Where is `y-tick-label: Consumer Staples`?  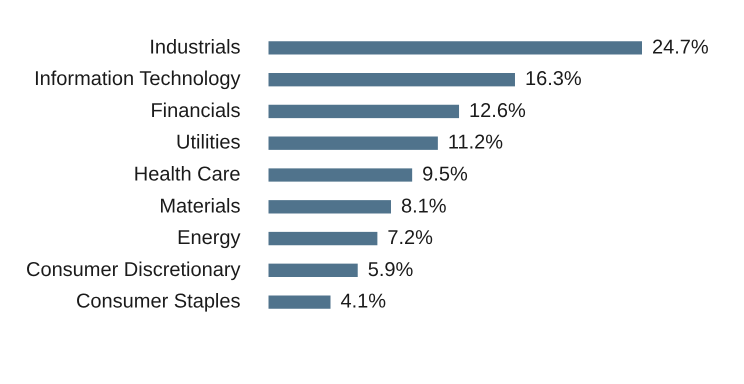 y-tick-label: Consumer Staples is located at coordinates (158, 301).